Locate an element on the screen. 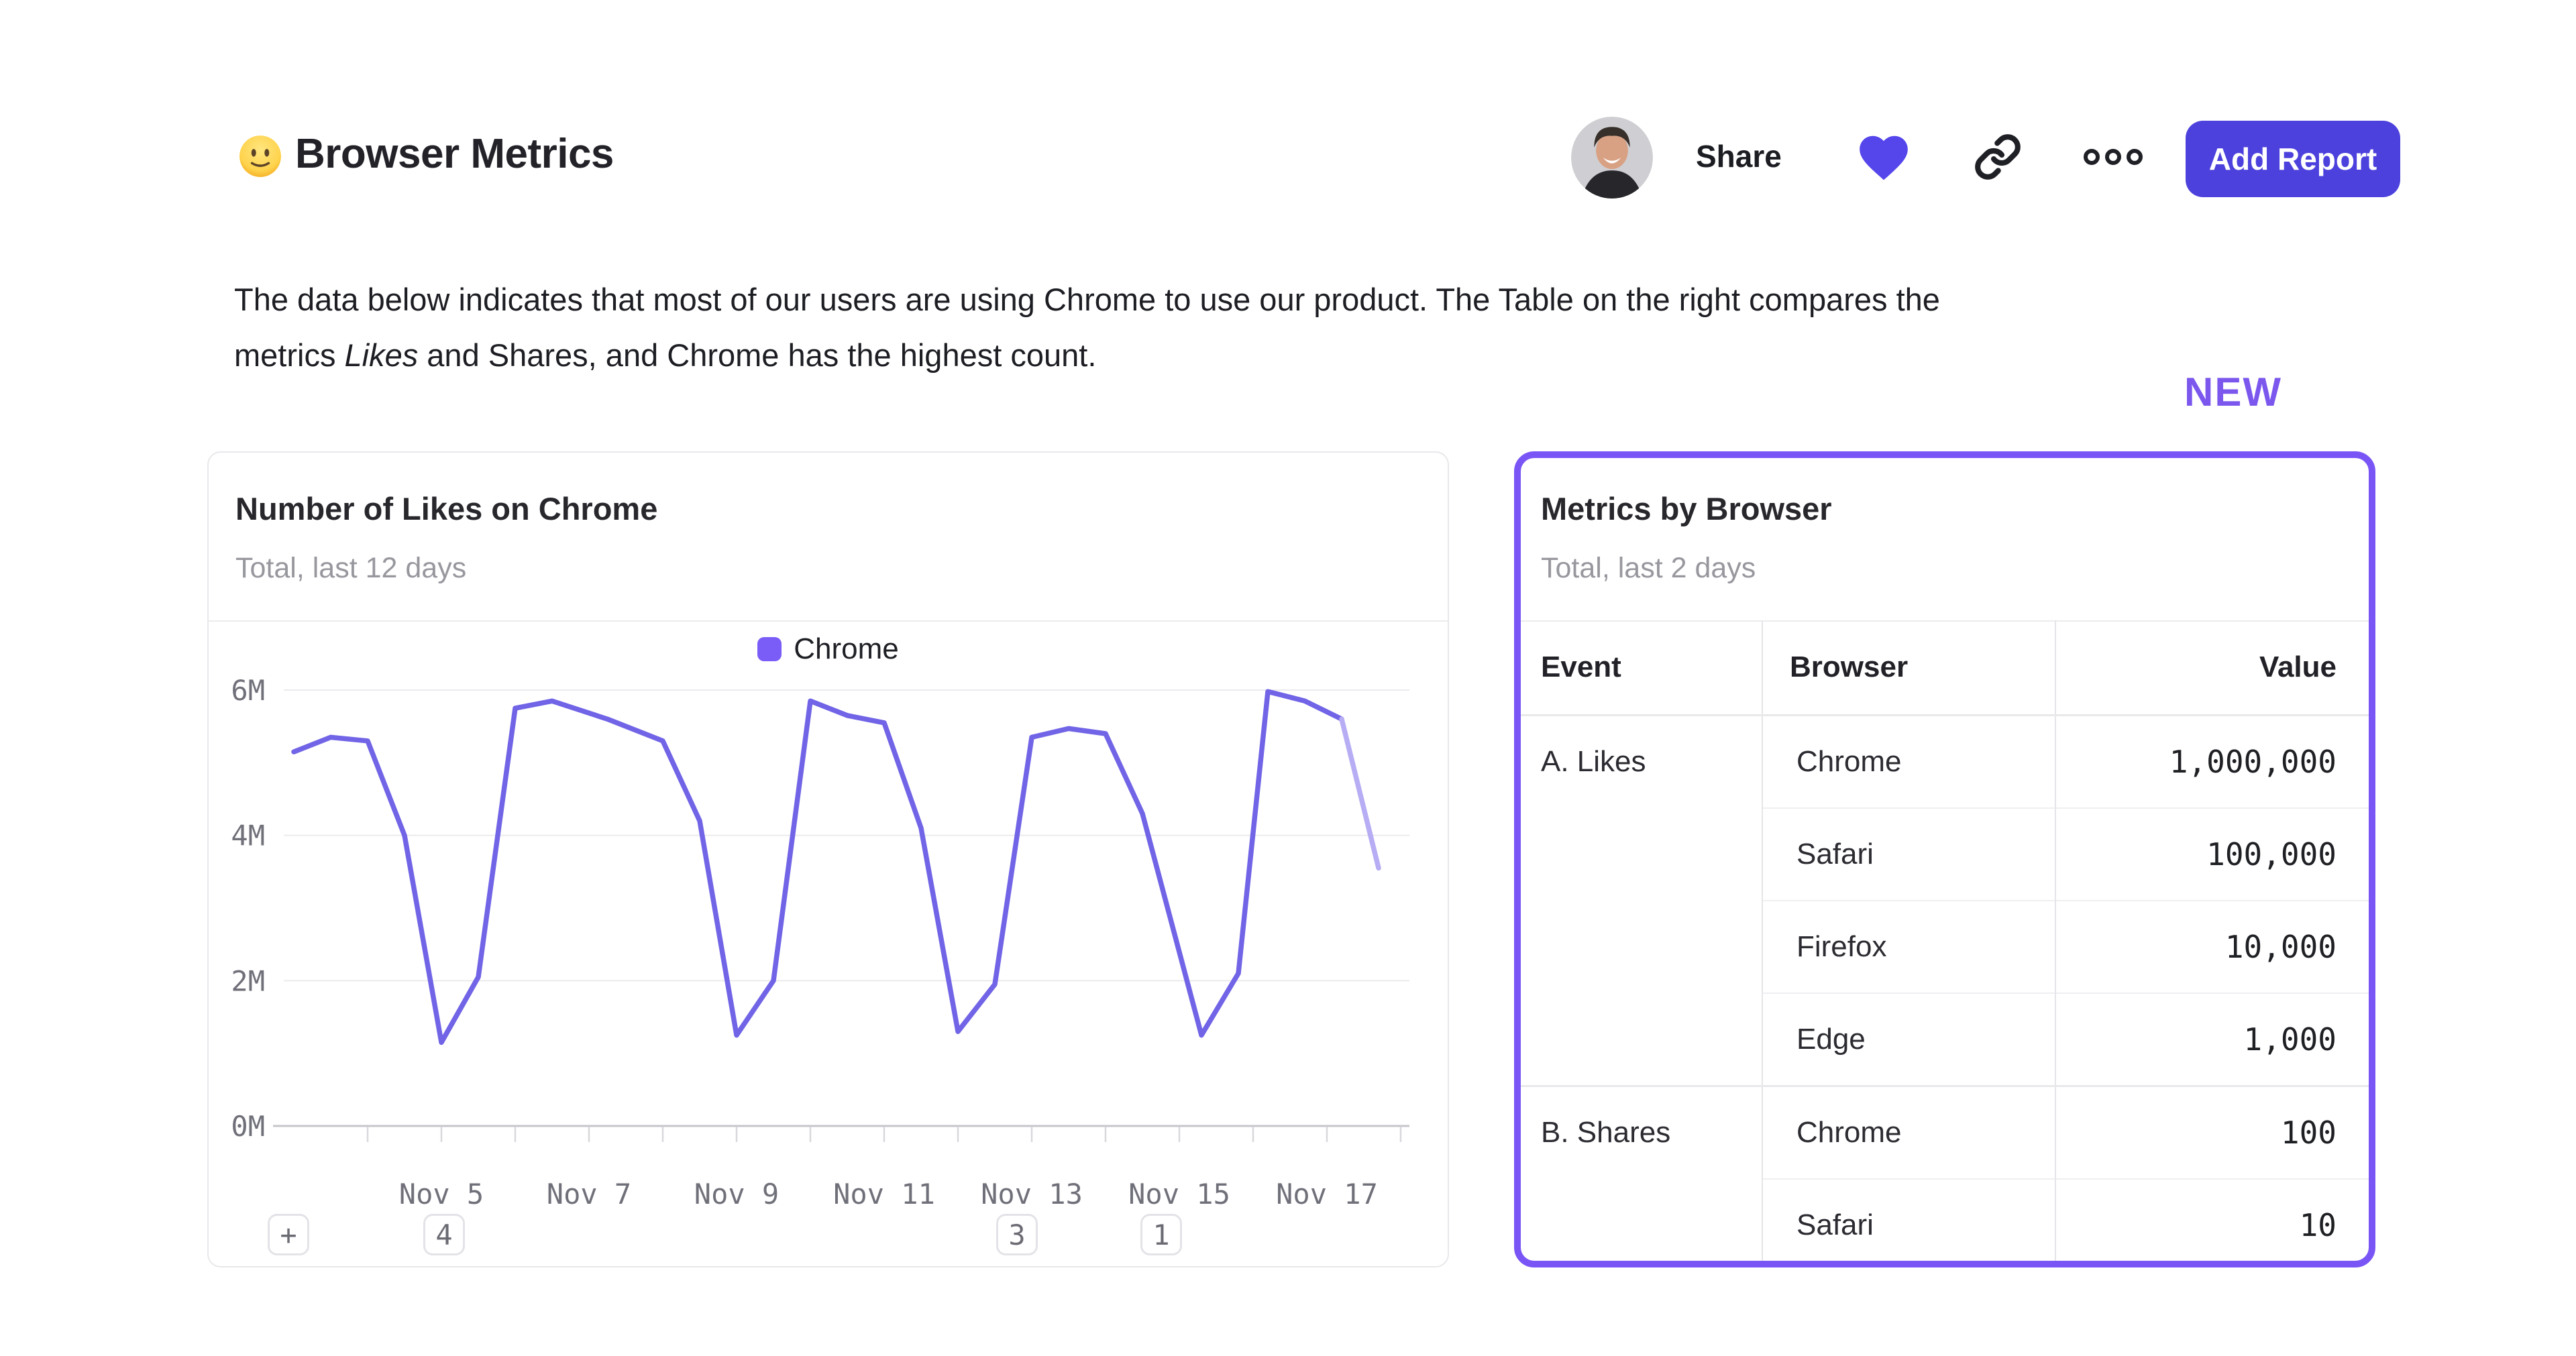 The height and width of the screenshot is (1356, 2576). chrome-line is located at coordinates (817, 867).